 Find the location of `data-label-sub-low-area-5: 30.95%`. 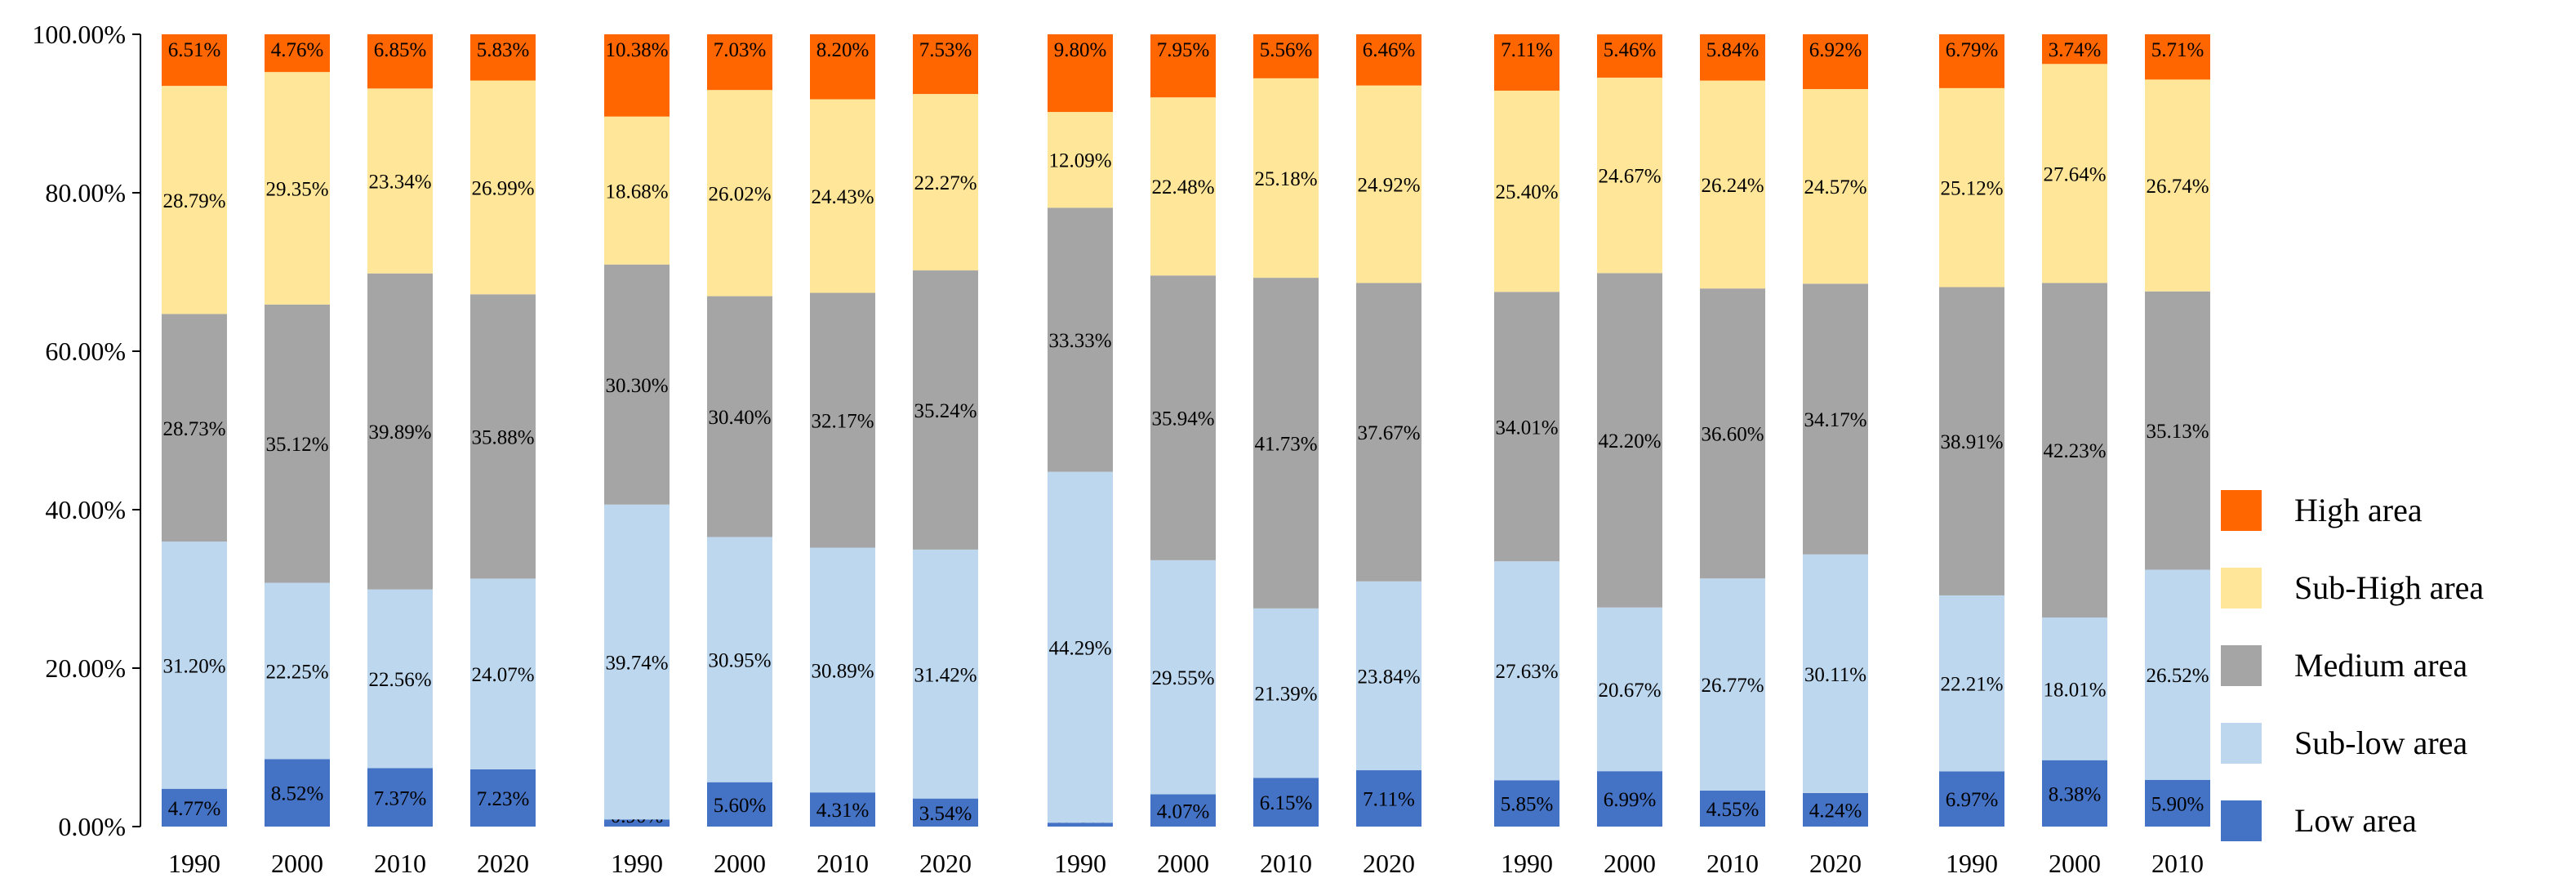

data-label-sub-low-area-5: 30.95% is located at coordinates (739, 661).